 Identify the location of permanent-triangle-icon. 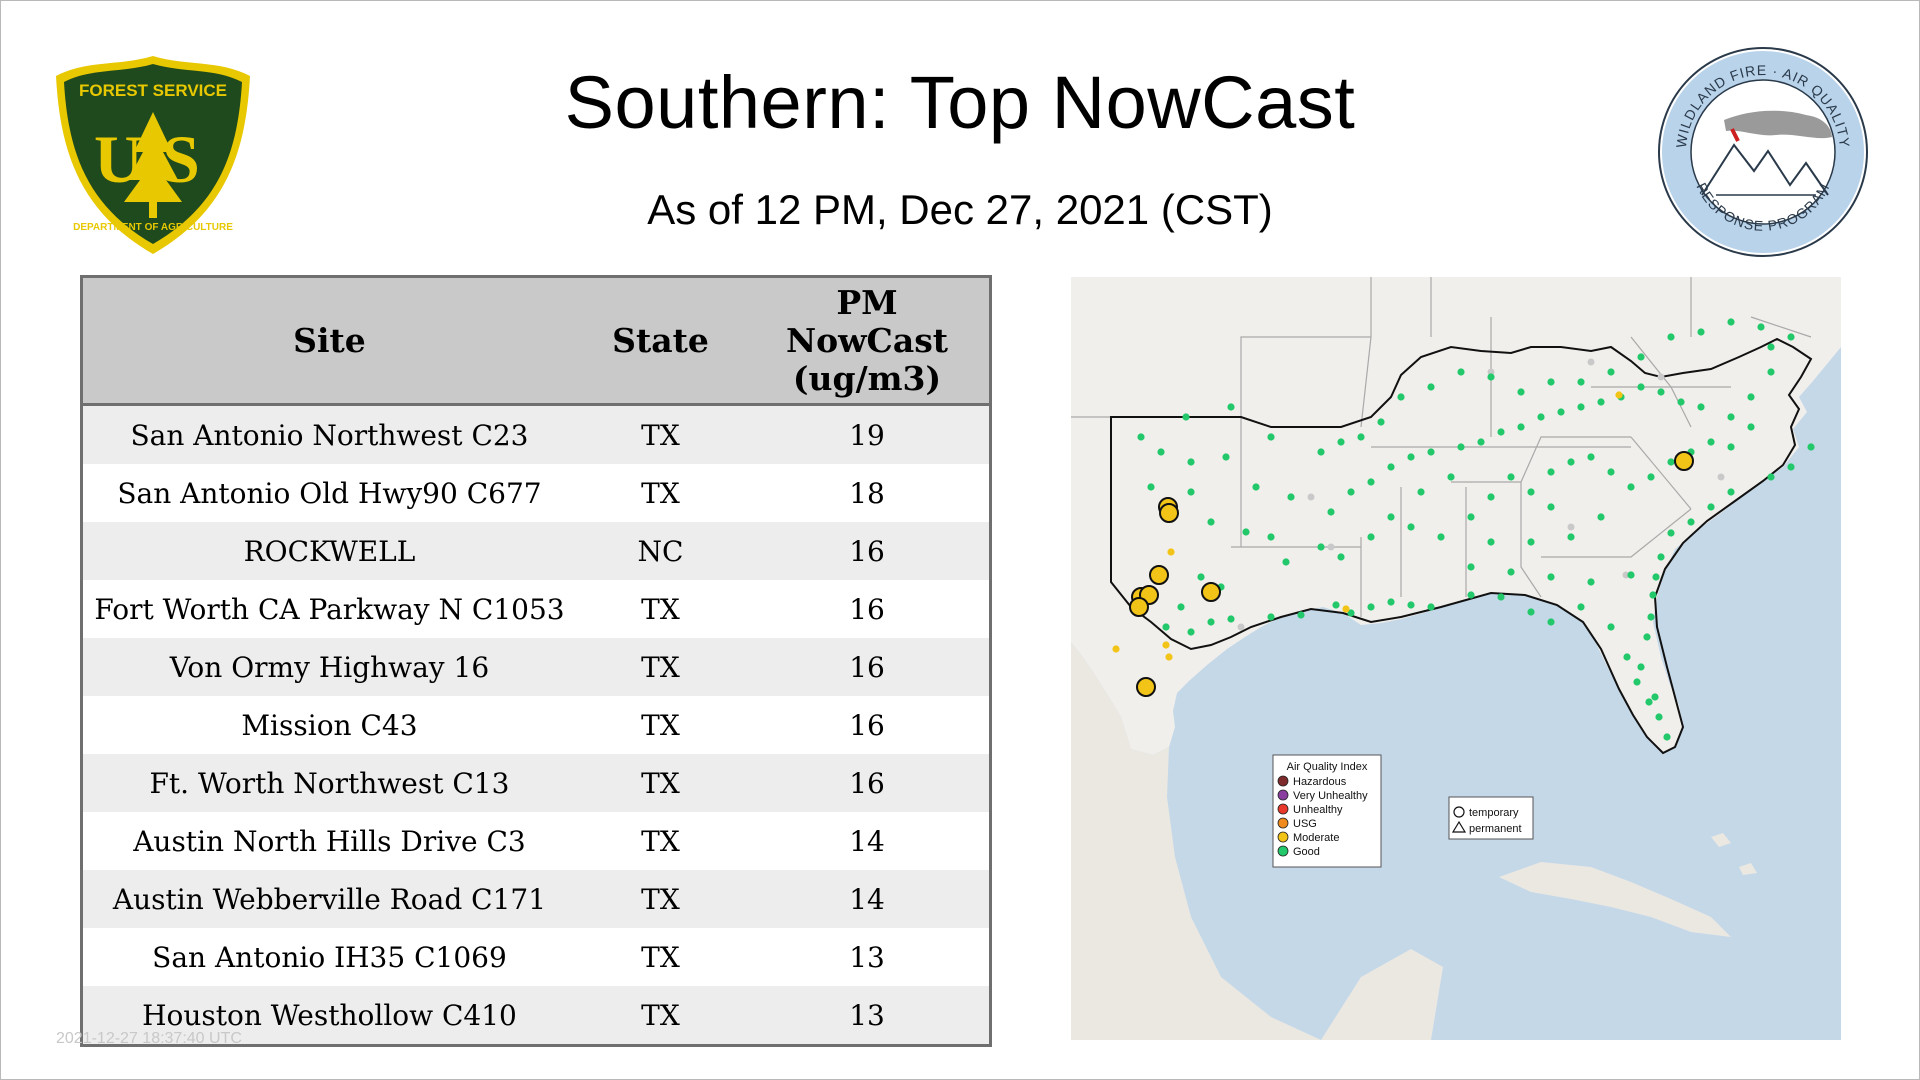
(1459, 826).